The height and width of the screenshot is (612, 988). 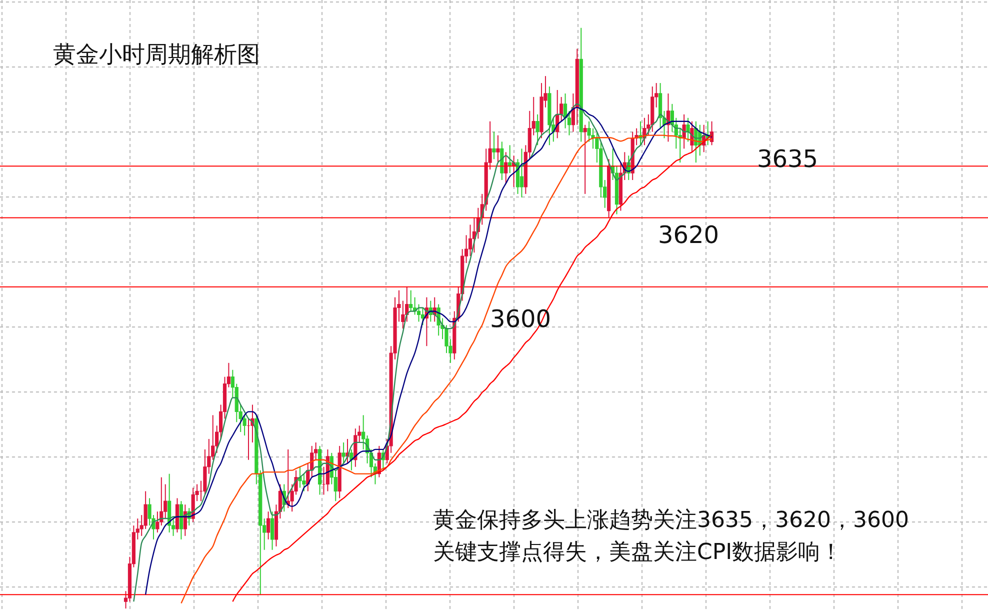 What do you see at coordinates (689, 235) in the screenshot?
I see `annotation: 3620` at bounding box center [689, 235].